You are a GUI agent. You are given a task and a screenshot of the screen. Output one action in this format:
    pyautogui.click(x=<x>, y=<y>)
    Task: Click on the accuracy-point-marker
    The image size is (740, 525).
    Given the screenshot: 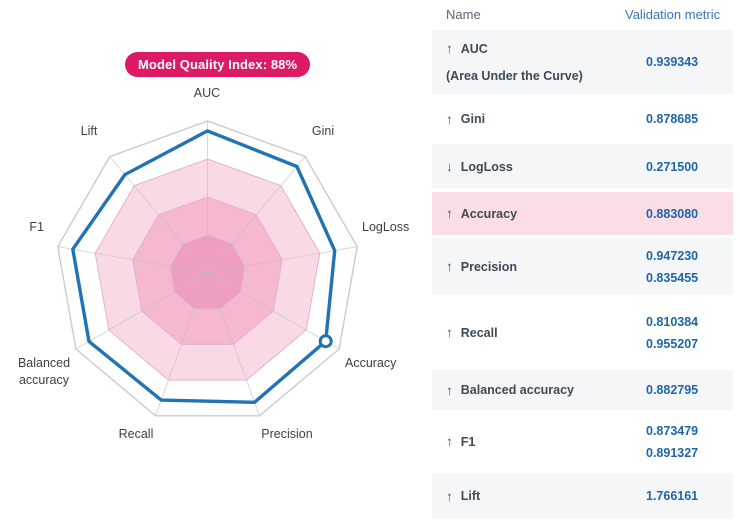 What is the action you would take?
    pyautogui.click(x=325, y=341)
    